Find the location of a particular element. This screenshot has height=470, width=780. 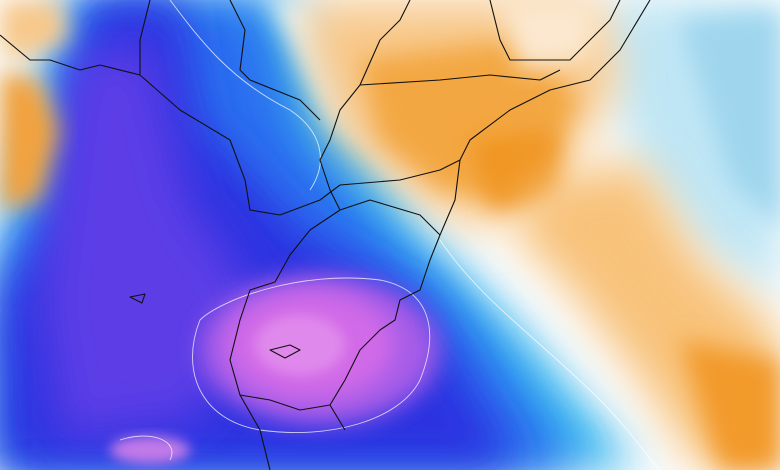

coast-south is located at coordinates (337, 417).